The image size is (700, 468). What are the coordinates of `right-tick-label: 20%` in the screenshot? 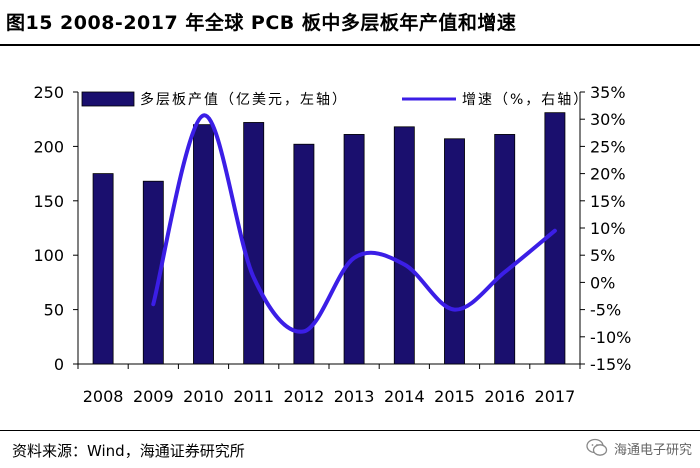 It's located at (608, 174).